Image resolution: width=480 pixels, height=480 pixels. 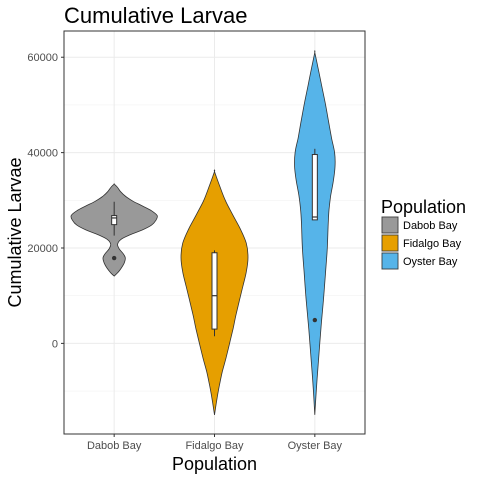 I want to click on legend-swatch-fidalgo-bay, so click(x=390, y=243).